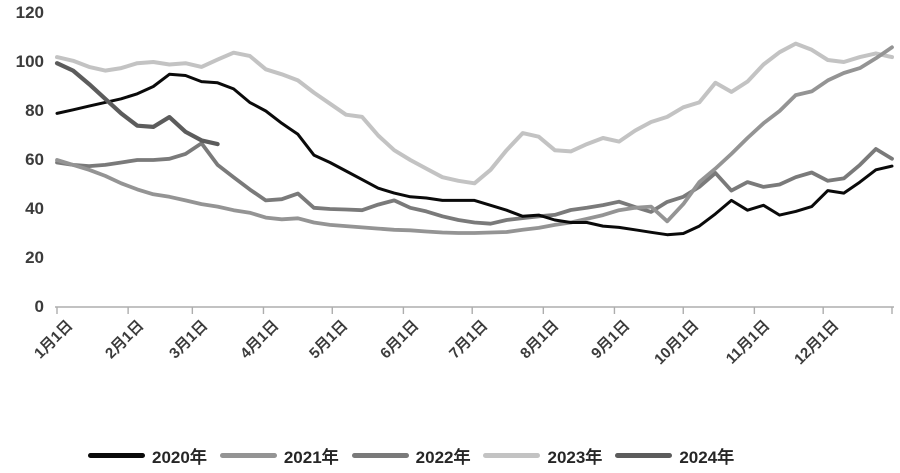 The image size is (900, 473). What do you see at coordinates (137, 104) in the screenshot?
I see `series-line-2024年` at bounding box center [137, 104].